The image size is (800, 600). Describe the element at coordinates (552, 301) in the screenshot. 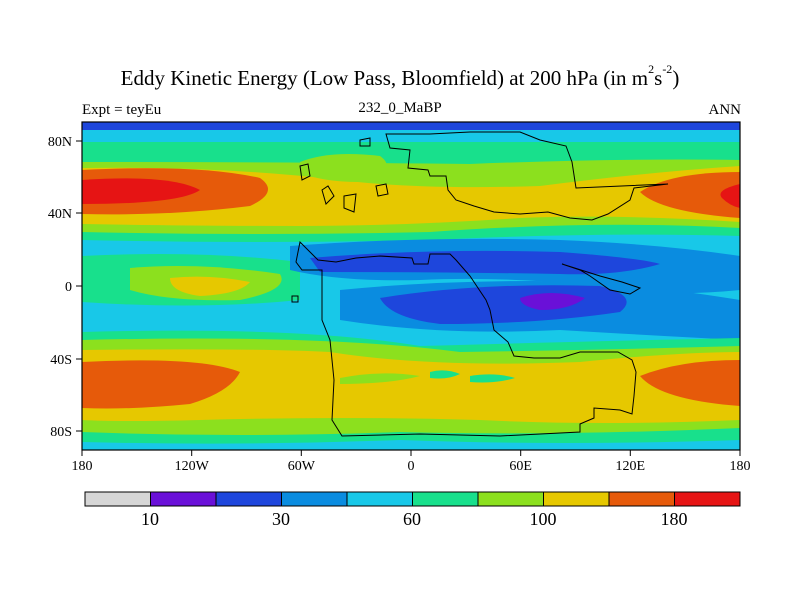

I see `contour-trop-min` at that location.